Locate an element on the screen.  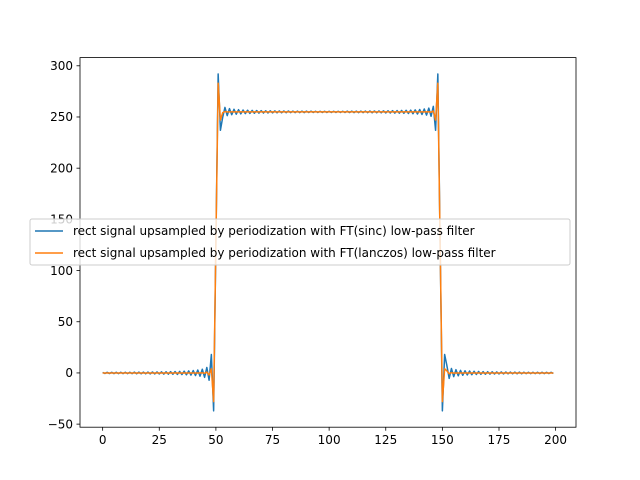
y-tick-label: 100 is located at coordinates (61, 271).